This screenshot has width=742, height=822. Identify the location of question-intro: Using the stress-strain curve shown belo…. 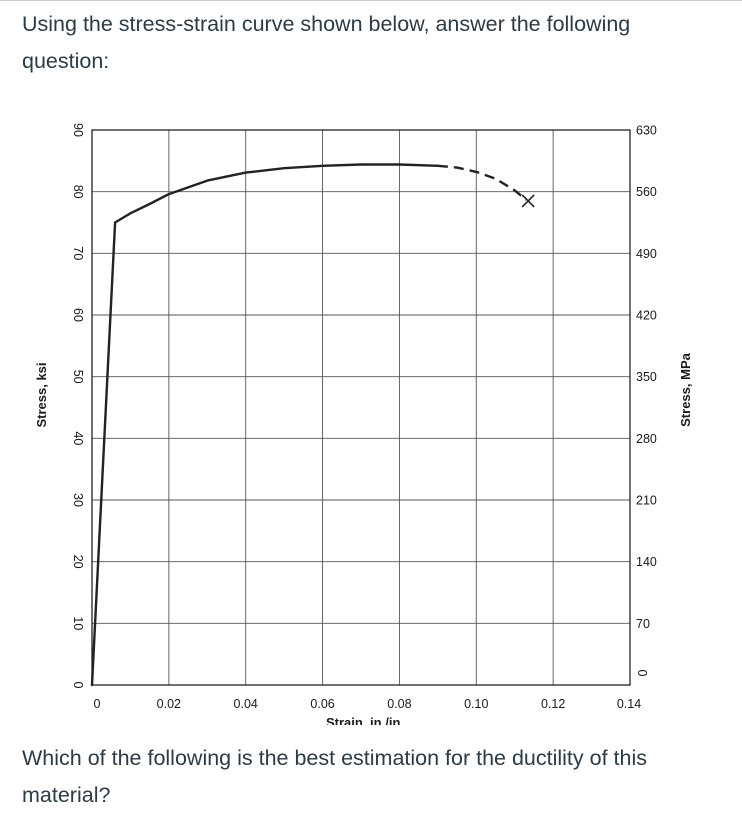
(326, 42).